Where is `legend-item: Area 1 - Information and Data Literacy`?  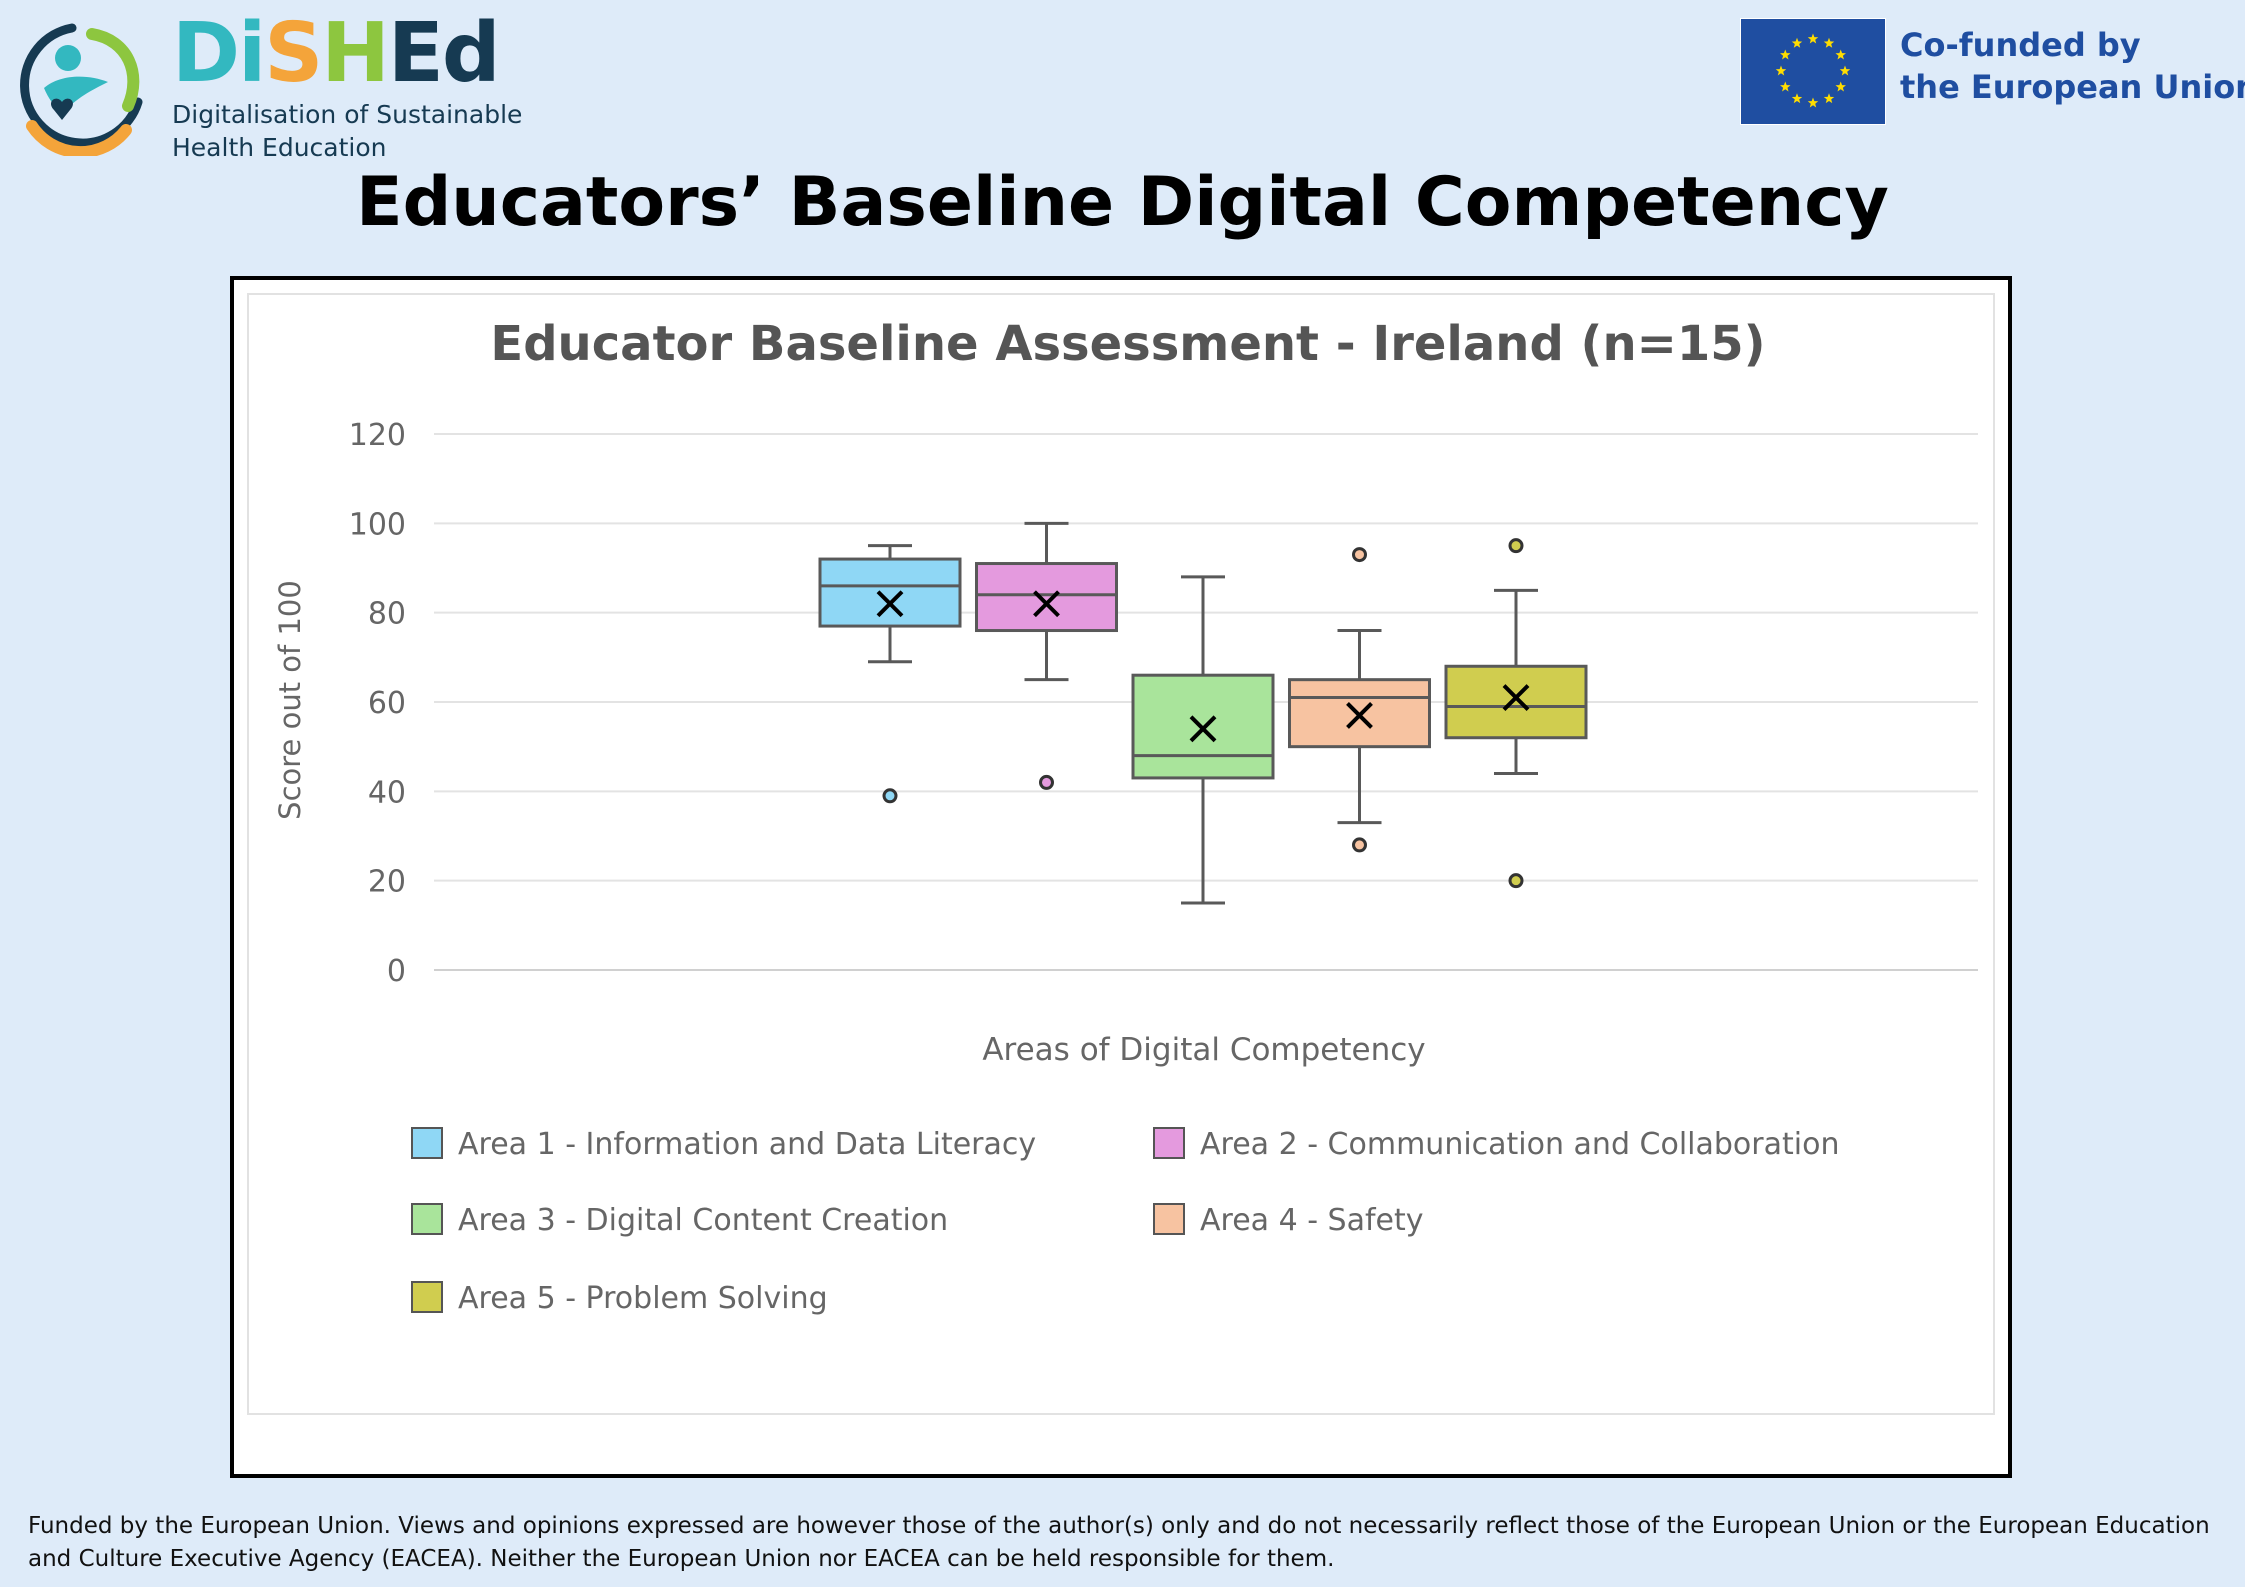
legend-item: Area 1 - Information and Data Literacy is located at coordinates (723, 1144).